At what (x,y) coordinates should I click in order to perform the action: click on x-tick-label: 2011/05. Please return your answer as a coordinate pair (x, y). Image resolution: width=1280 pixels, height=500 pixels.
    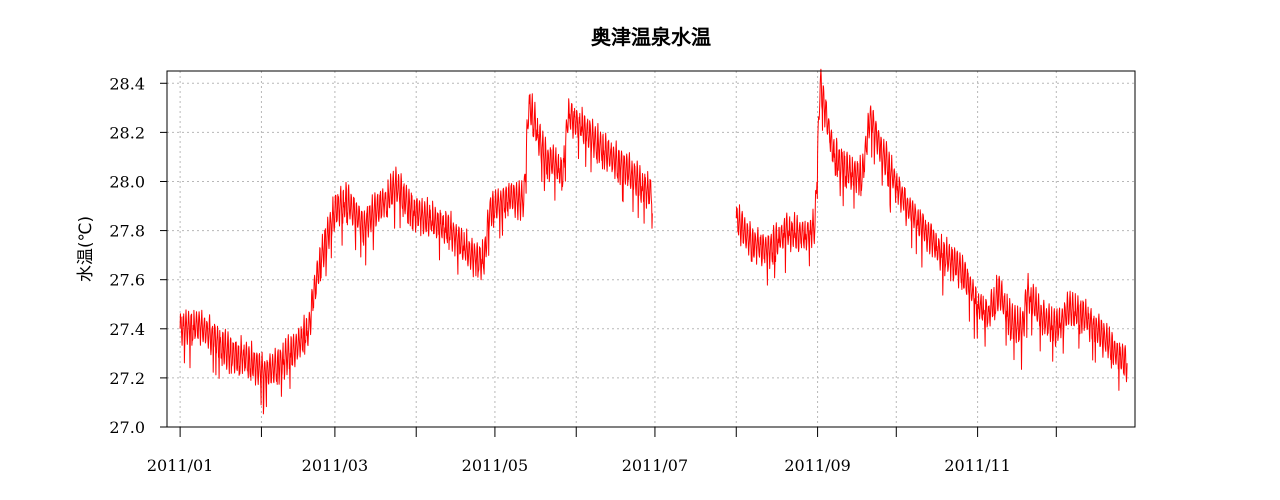
    Looking at the image, I should click on (495, 465).